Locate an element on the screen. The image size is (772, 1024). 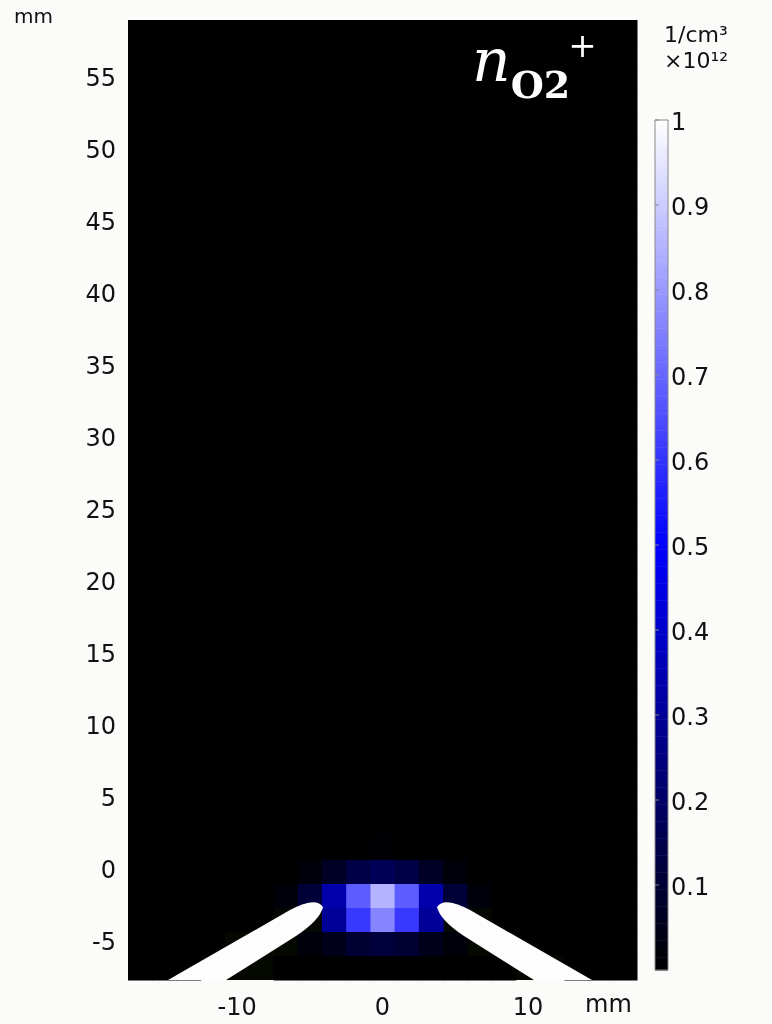
color-bar-label: 0.8 is located at coordinates (690, 292).